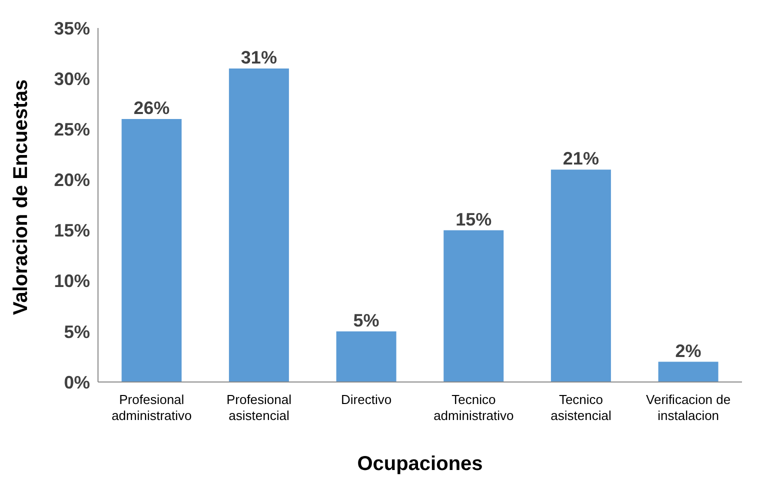 The width and height of the screenshot is (760, 485). What do you see at coordinates (688, 350) in the screenshot?
I see `data-label: 2%` at bounding box center [688, 350].